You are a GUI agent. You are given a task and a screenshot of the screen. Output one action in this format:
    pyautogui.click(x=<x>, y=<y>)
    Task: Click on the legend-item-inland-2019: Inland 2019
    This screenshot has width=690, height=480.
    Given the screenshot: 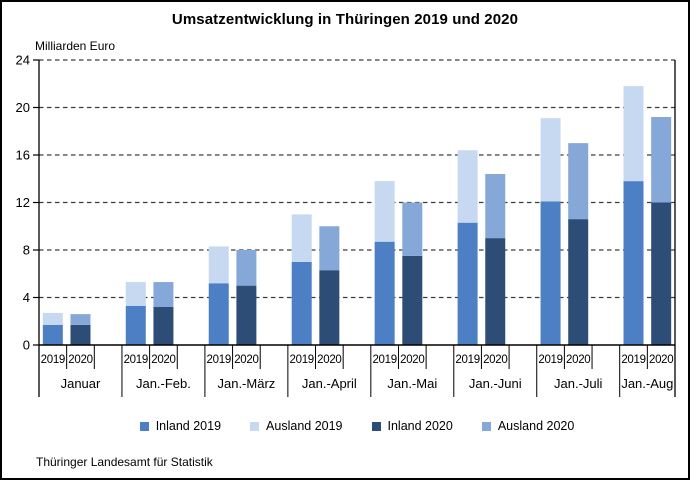 What is the action you would take?
    pyautogui.click(x=180, y=426)
    